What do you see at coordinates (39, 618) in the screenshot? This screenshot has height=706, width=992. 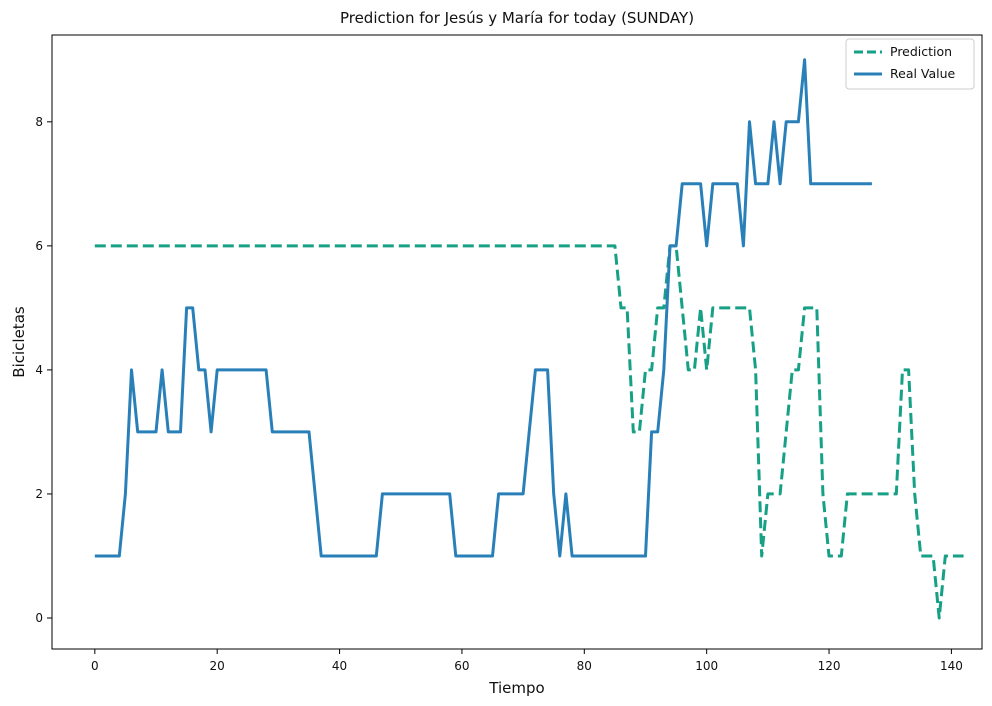 I see `y-tick-label: 0` at bounding box center [39, 618].